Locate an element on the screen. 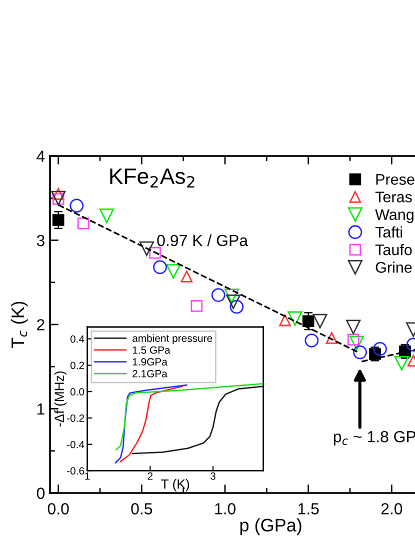  legend-label: ambient pressure is located at coordinates (172, 339).